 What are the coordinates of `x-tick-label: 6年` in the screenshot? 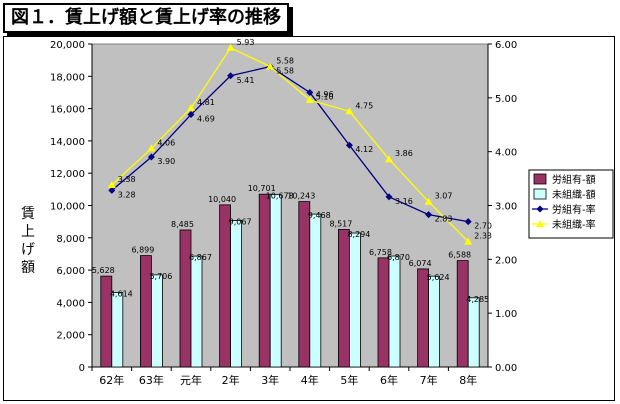 It's located at (389, 380).